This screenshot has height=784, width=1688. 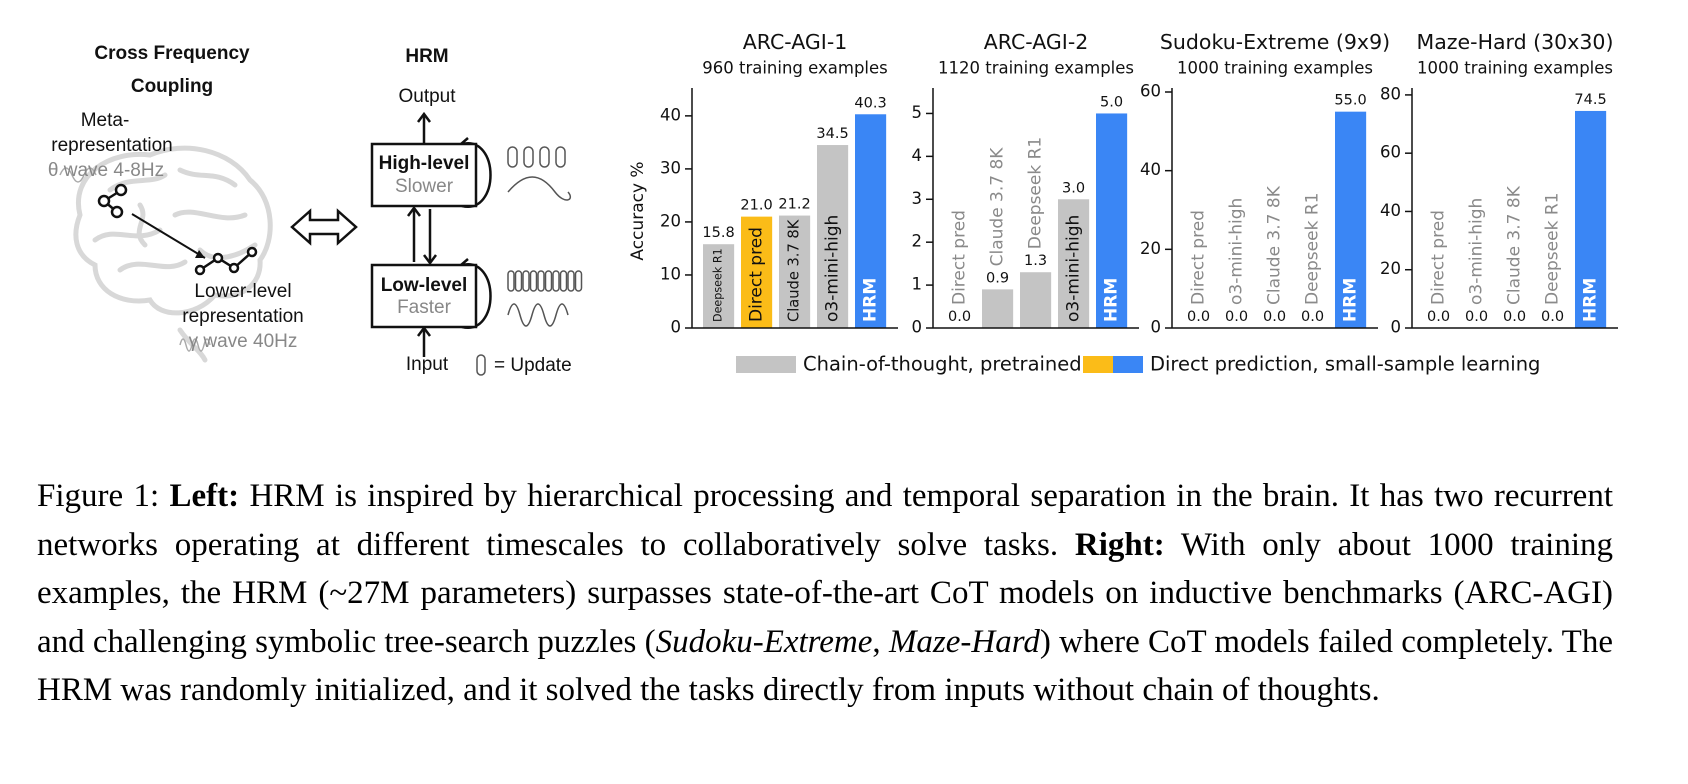 What do you see at coordinates (426, 56) in the screenshot?
I see `diagram-title: HRM` at bounding box center [426, 56].